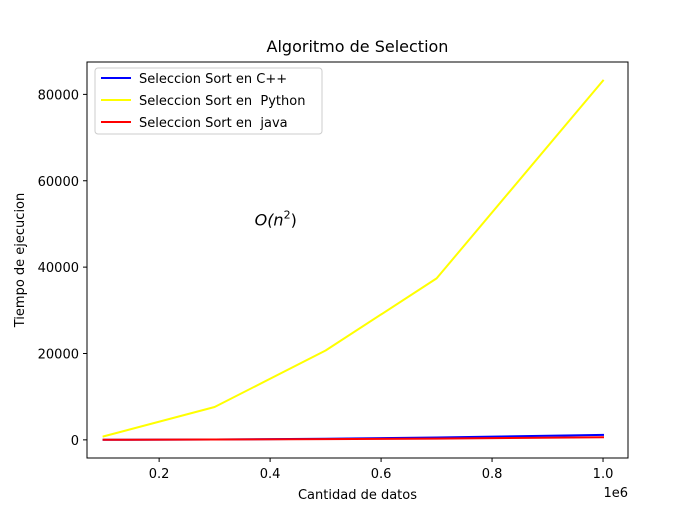  What do you see at coordinates (270, 474) in the screenshot?
I see `x-tick-label-1: 0.4` at bounding box center [270, 474].